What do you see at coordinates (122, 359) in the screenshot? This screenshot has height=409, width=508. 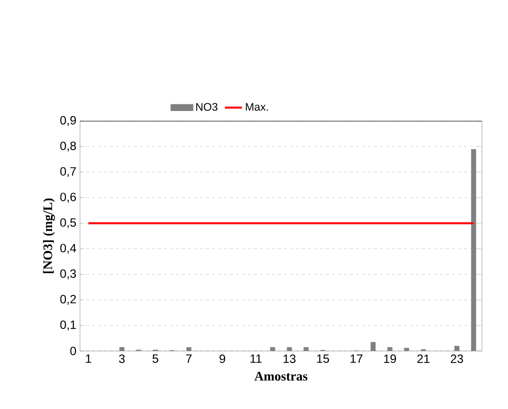 I see `x-tick-label: 3` at bounding box center [122, 359].